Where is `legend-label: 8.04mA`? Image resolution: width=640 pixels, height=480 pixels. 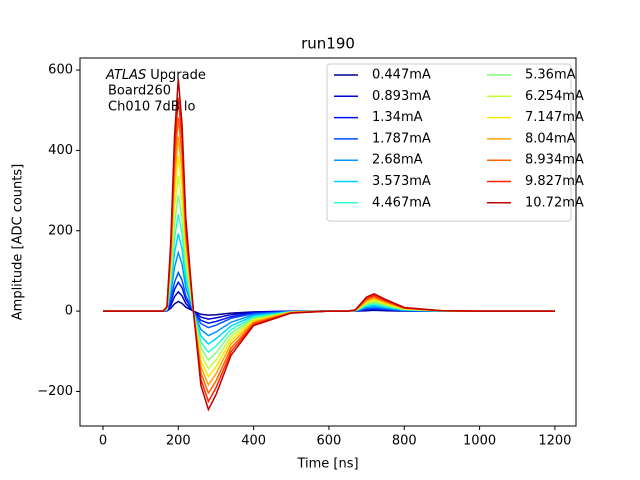 legend-label: 8.04mA is located at coordinates (550, 138).